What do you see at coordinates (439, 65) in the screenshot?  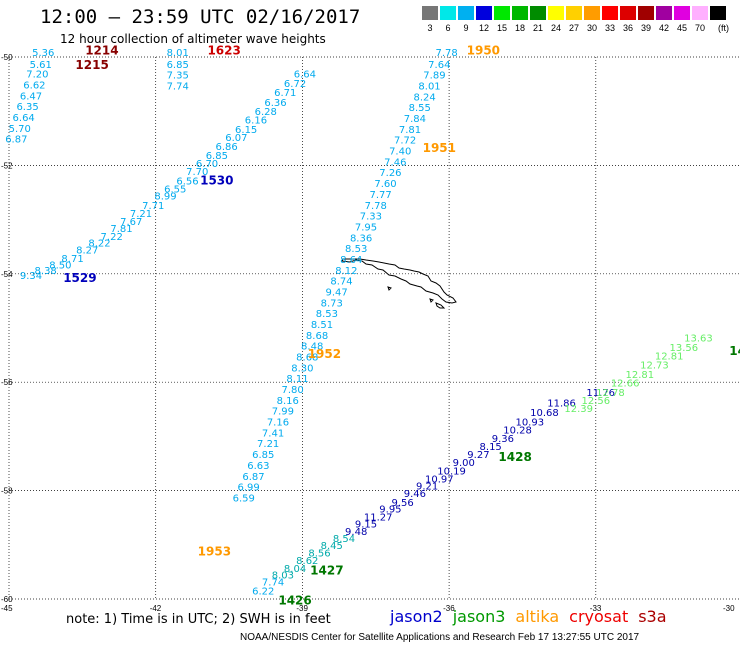 I see `wave-height-value: 7.64` at bounding box center [439, 65].